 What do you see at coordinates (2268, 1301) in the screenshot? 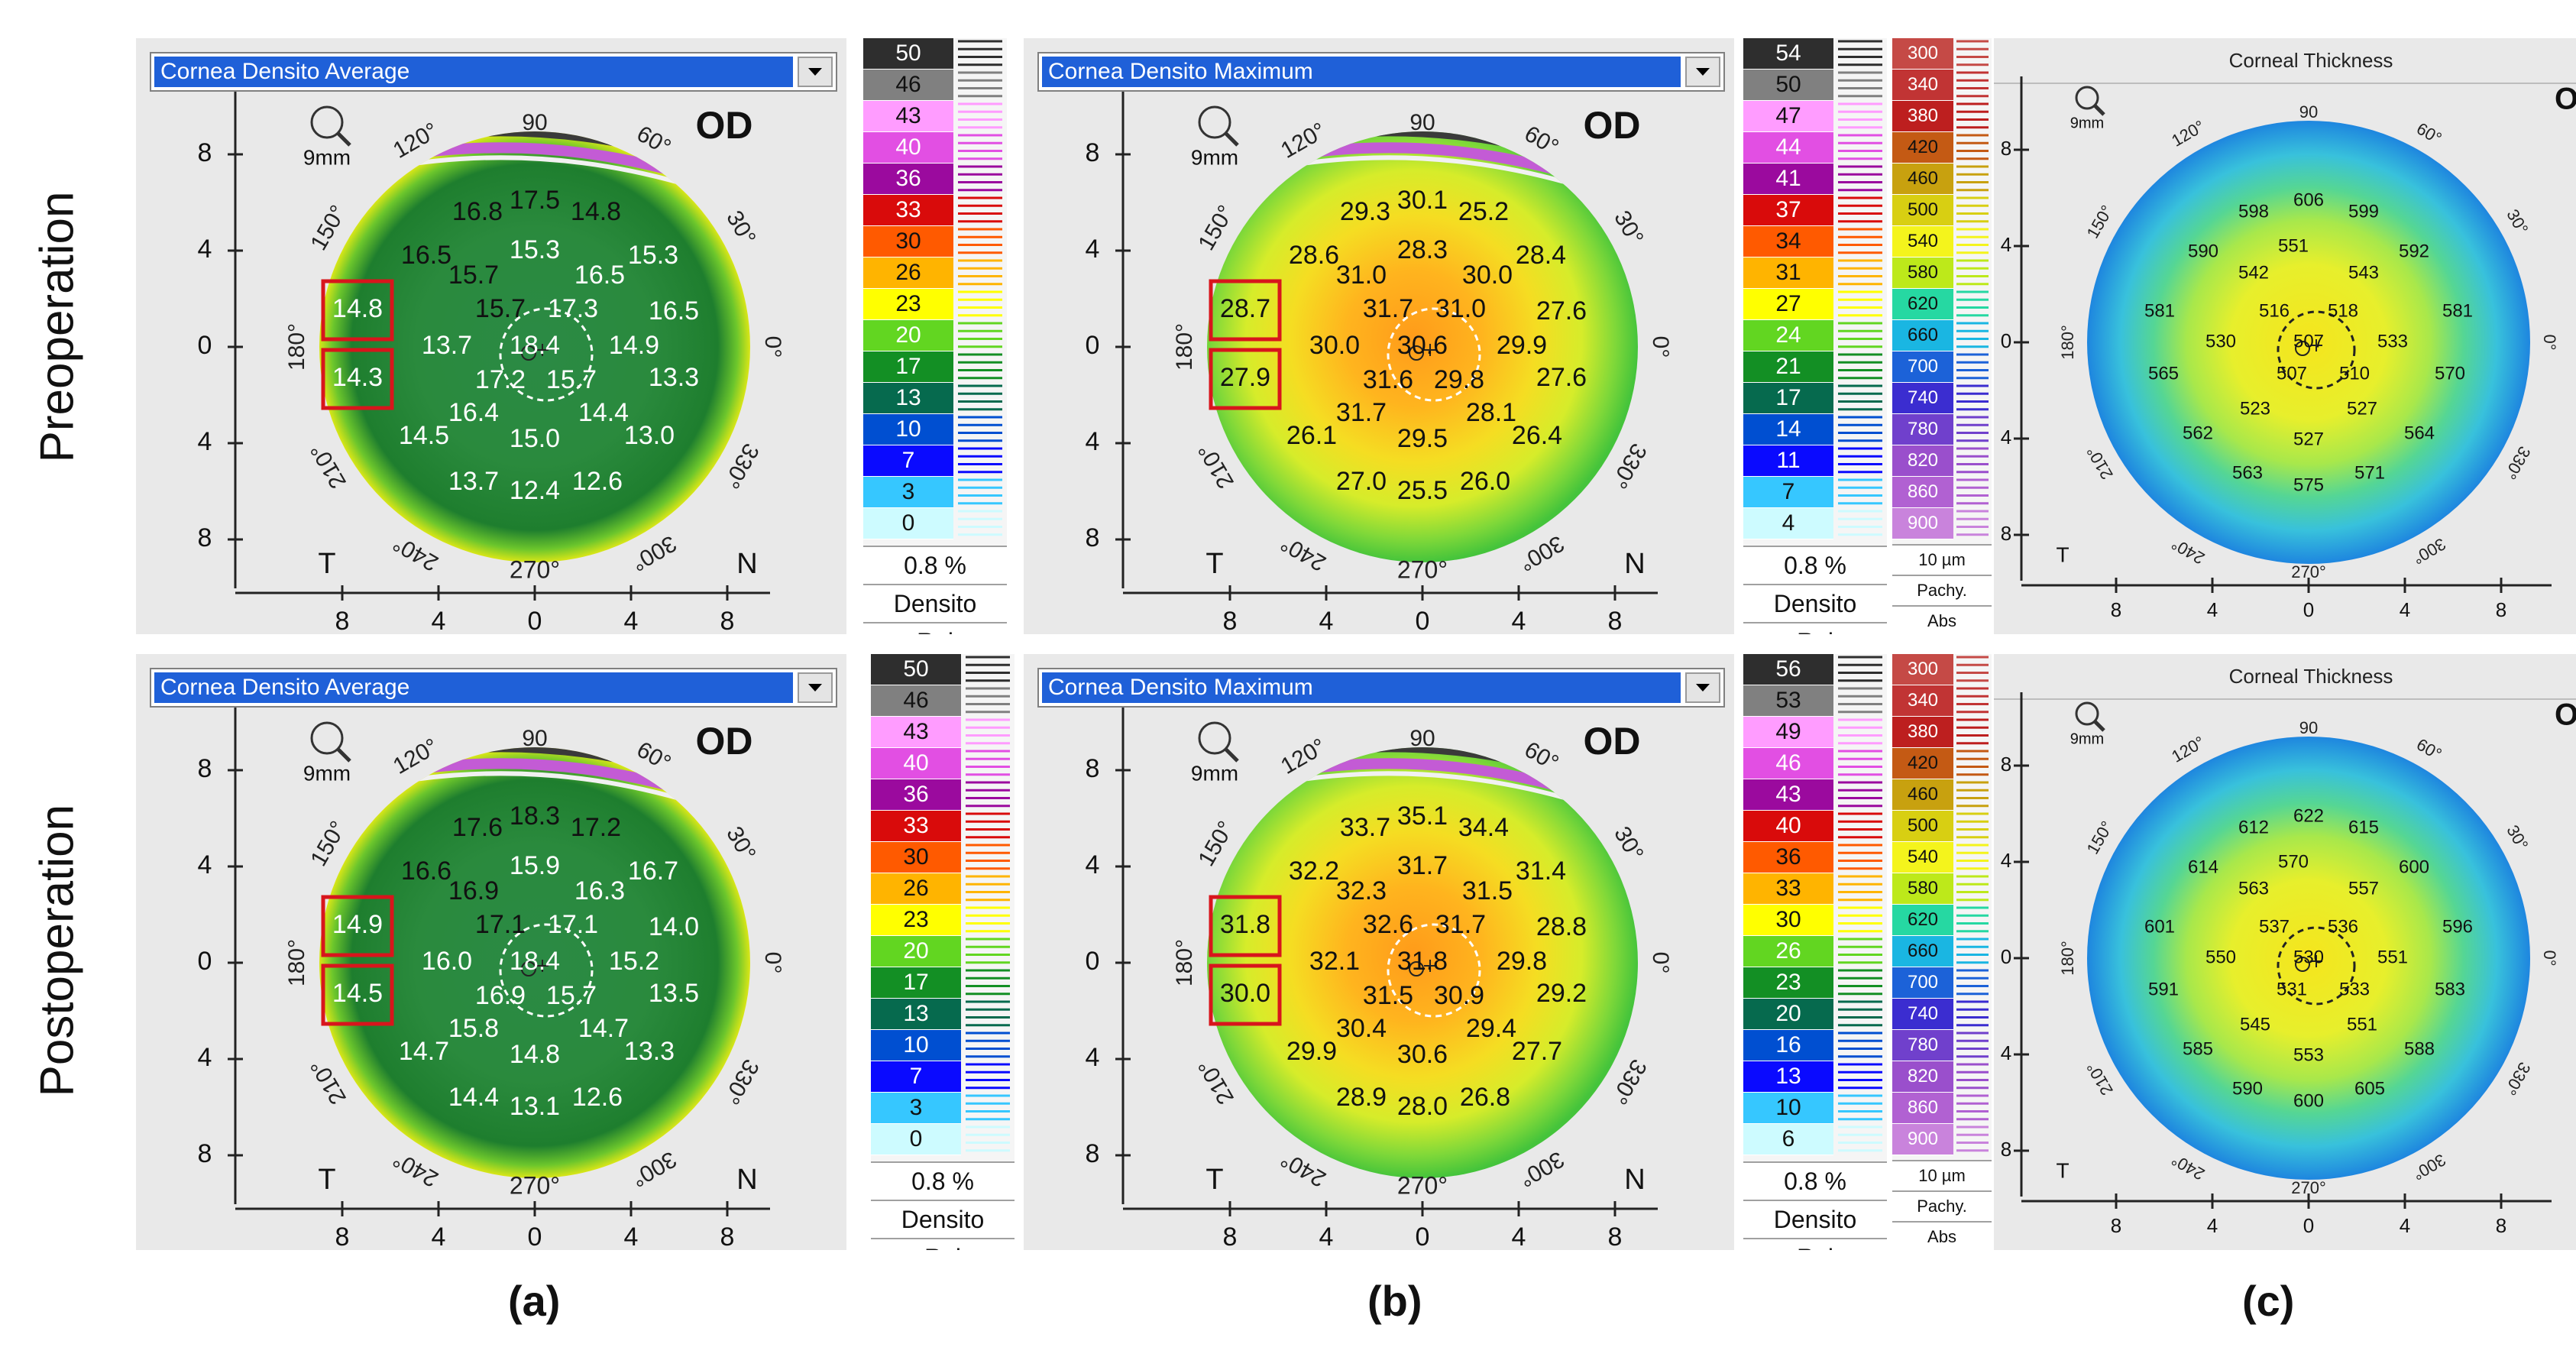
I see `panel-label-c: (c)` at bounding box center [2268, 1301].